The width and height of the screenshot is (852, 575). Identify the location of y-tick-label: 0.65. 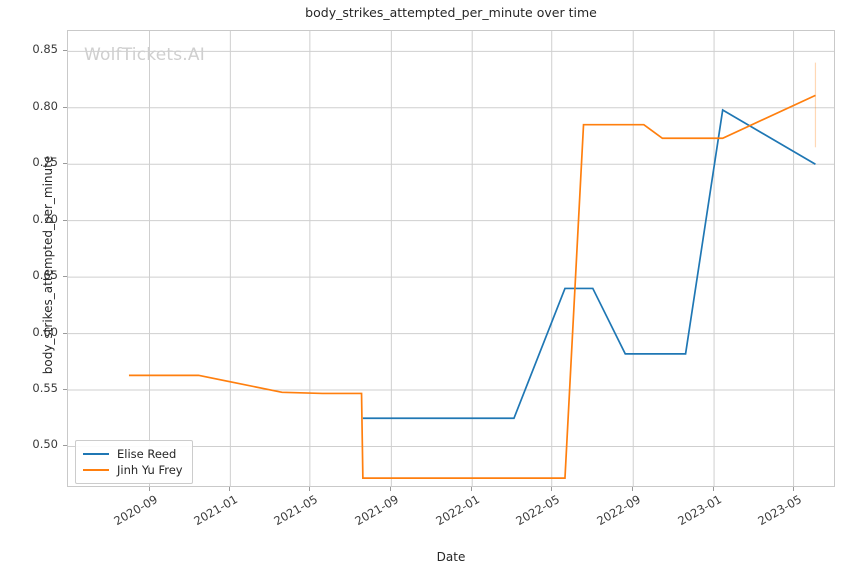
(45, 275).